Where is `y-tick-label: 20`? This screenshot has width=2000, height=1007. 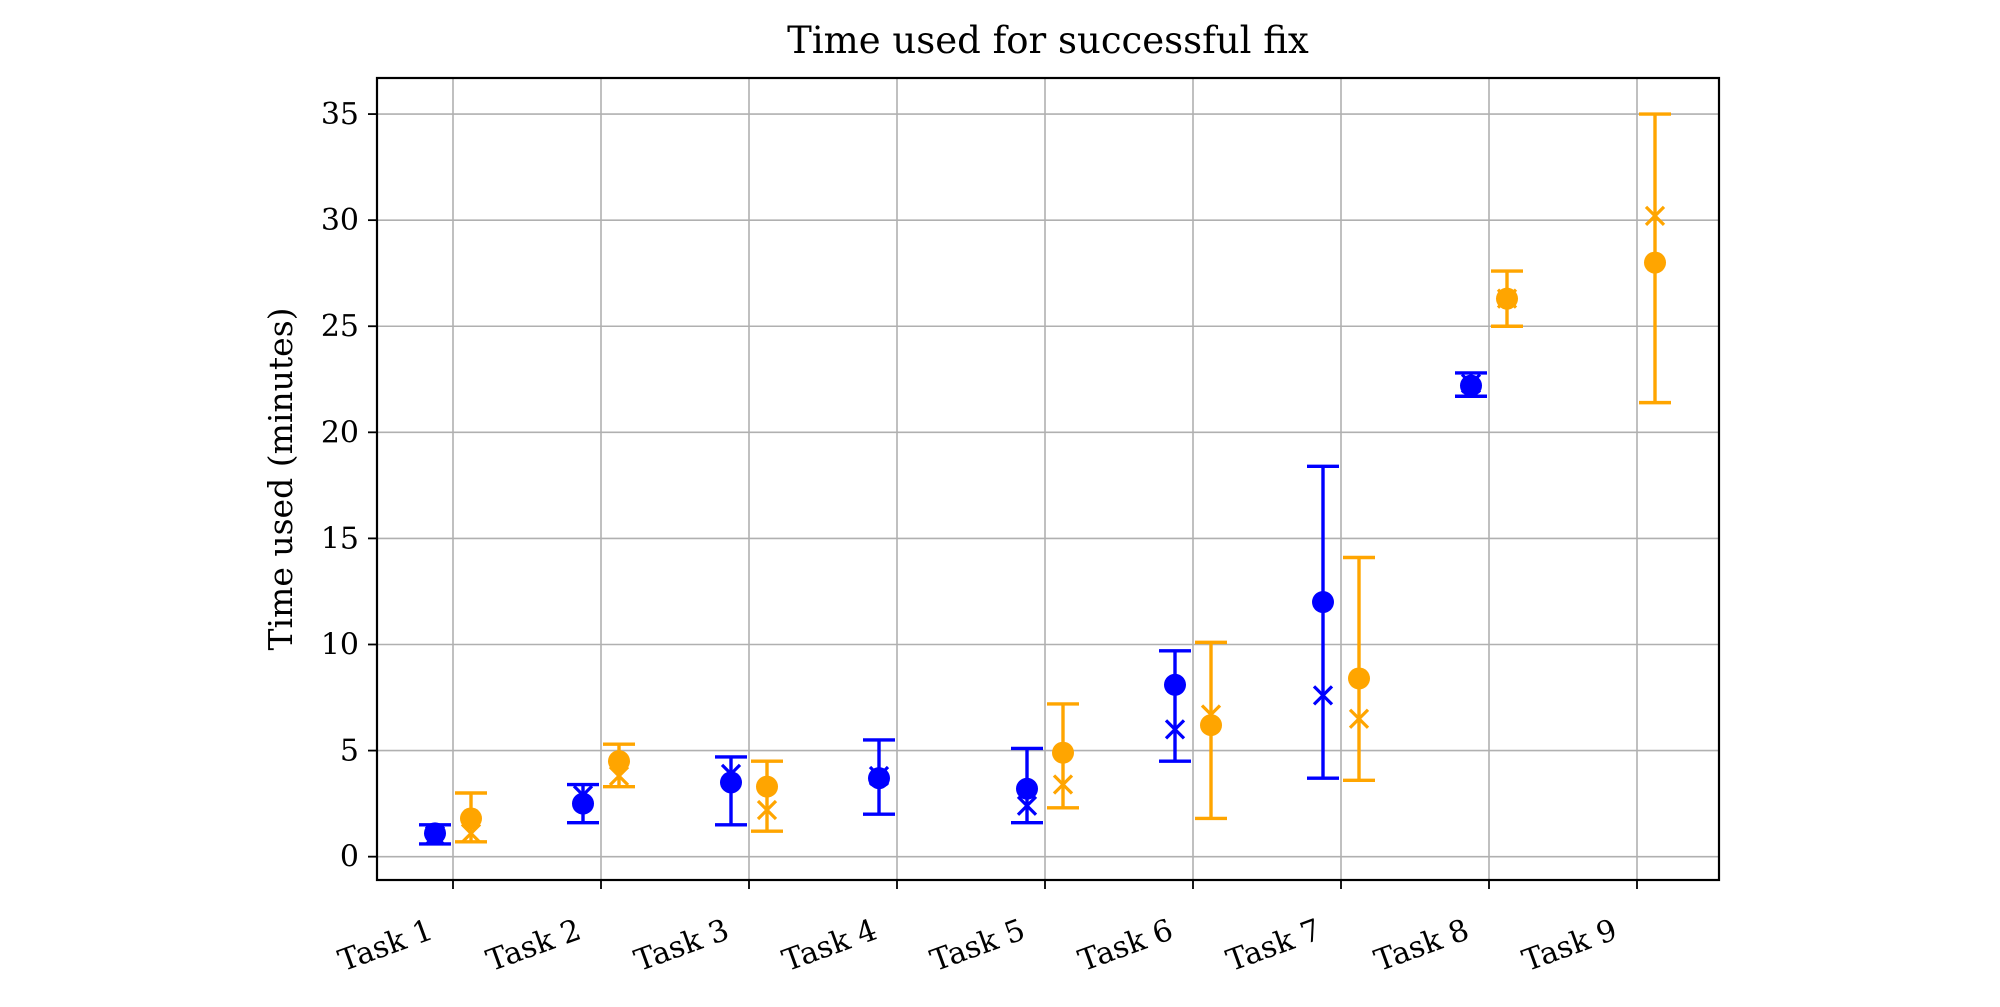 y-tick-label: 20 is located at coordinates (340, 432).